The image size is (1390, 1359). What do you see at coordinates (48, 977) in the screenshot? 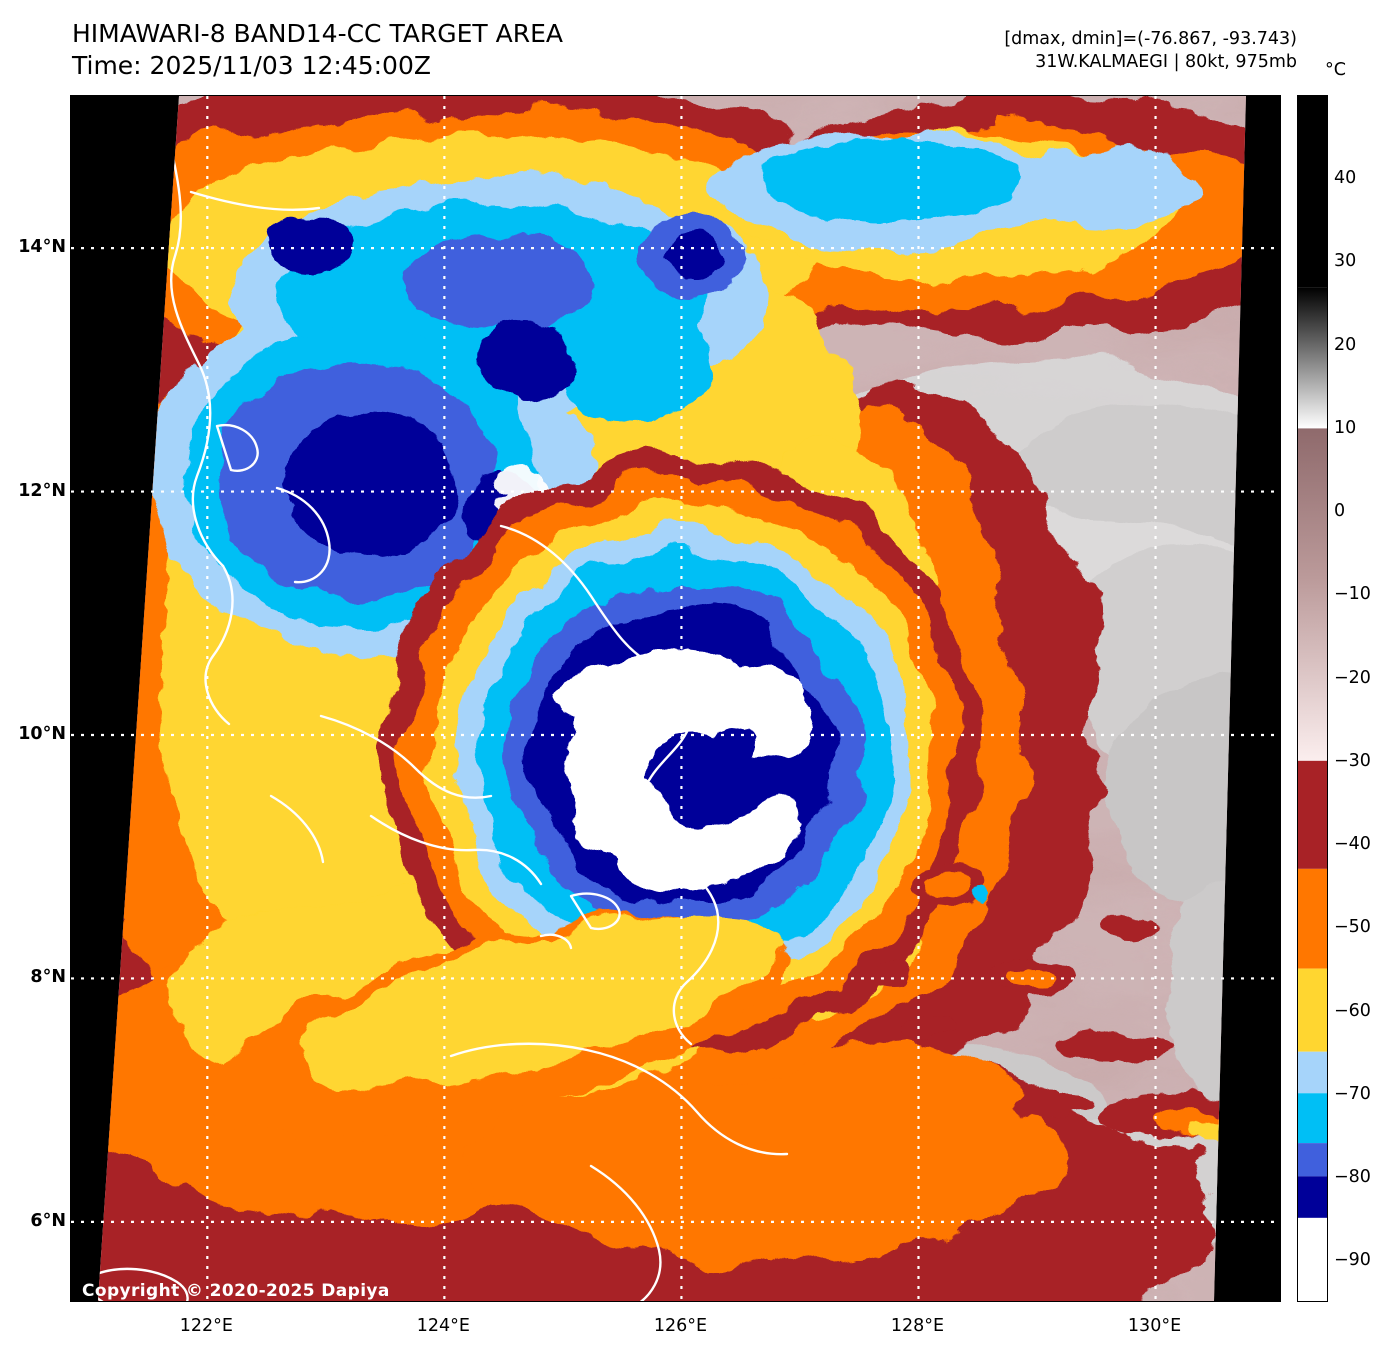
I see `y-axis-tick-8: 8°N` at bounding box center [48, 977].